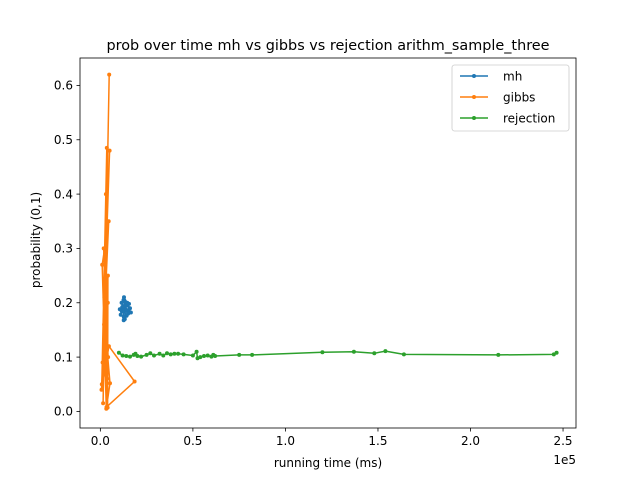  I want to click on y-tick-label: 0.4, so click(63, 194).